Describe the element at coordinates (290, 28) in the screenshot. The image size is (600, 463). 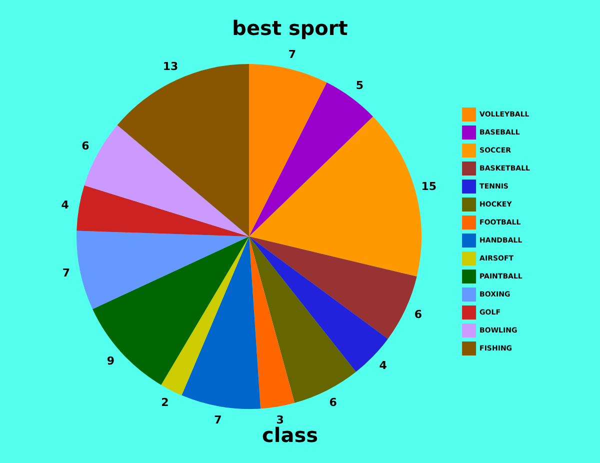
I see `chart-title: best sport` at that location.